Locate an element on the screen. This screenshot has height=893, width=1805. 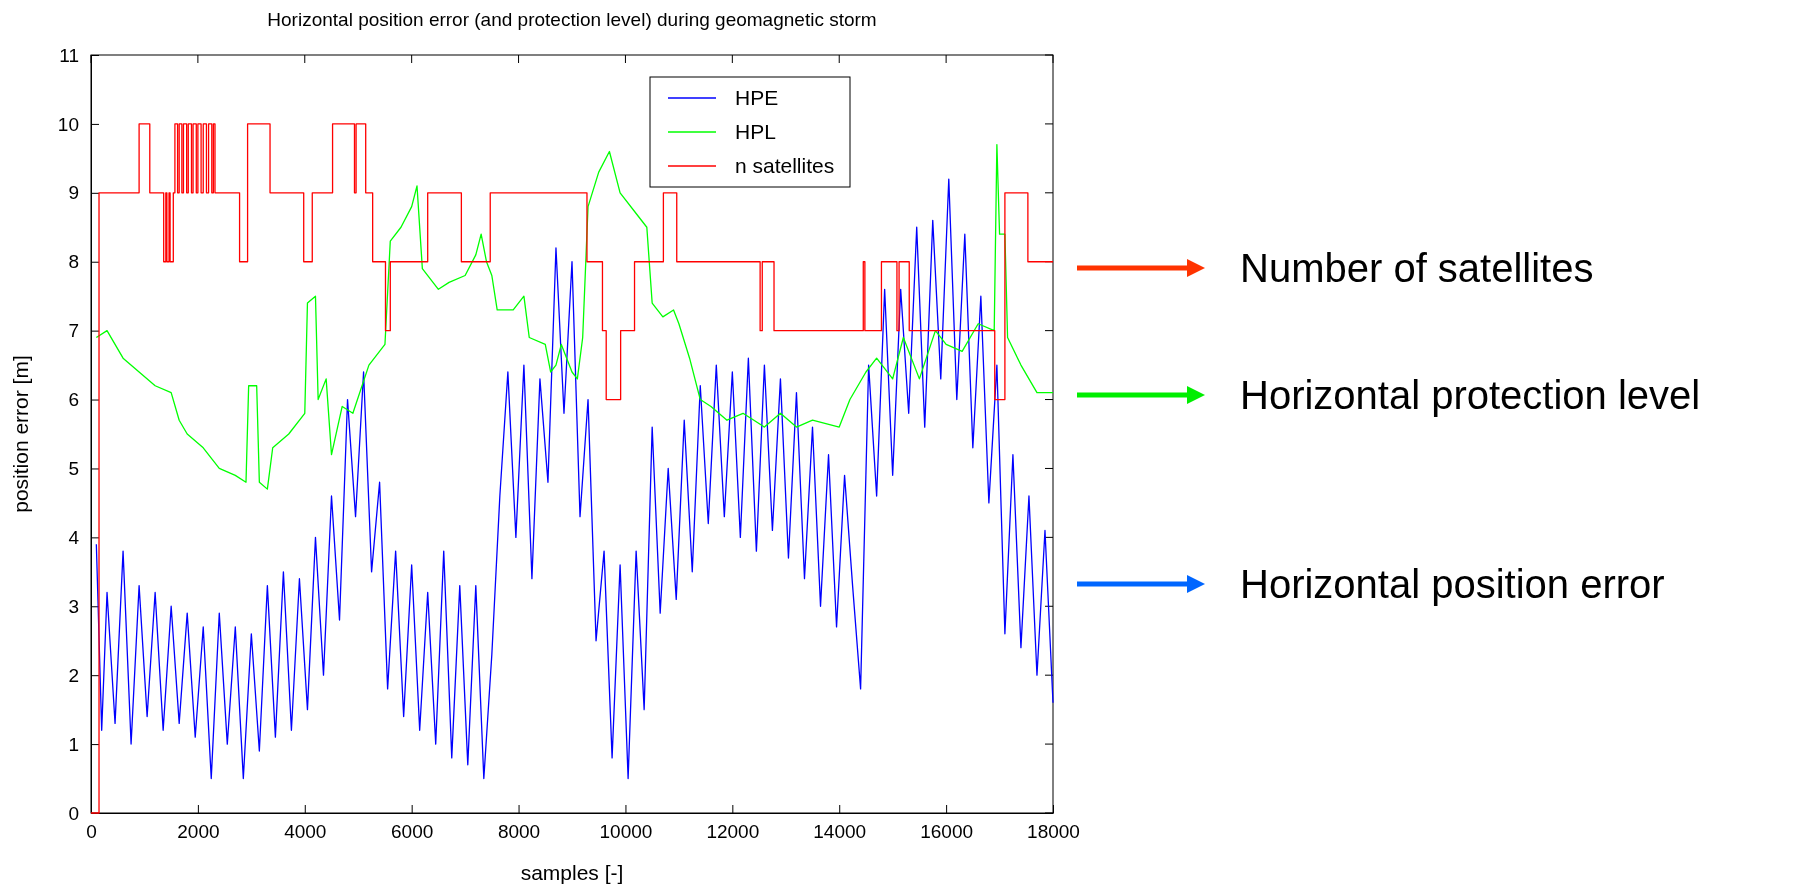
x-tick-label: 2000 is located at coordinates (198, 832).